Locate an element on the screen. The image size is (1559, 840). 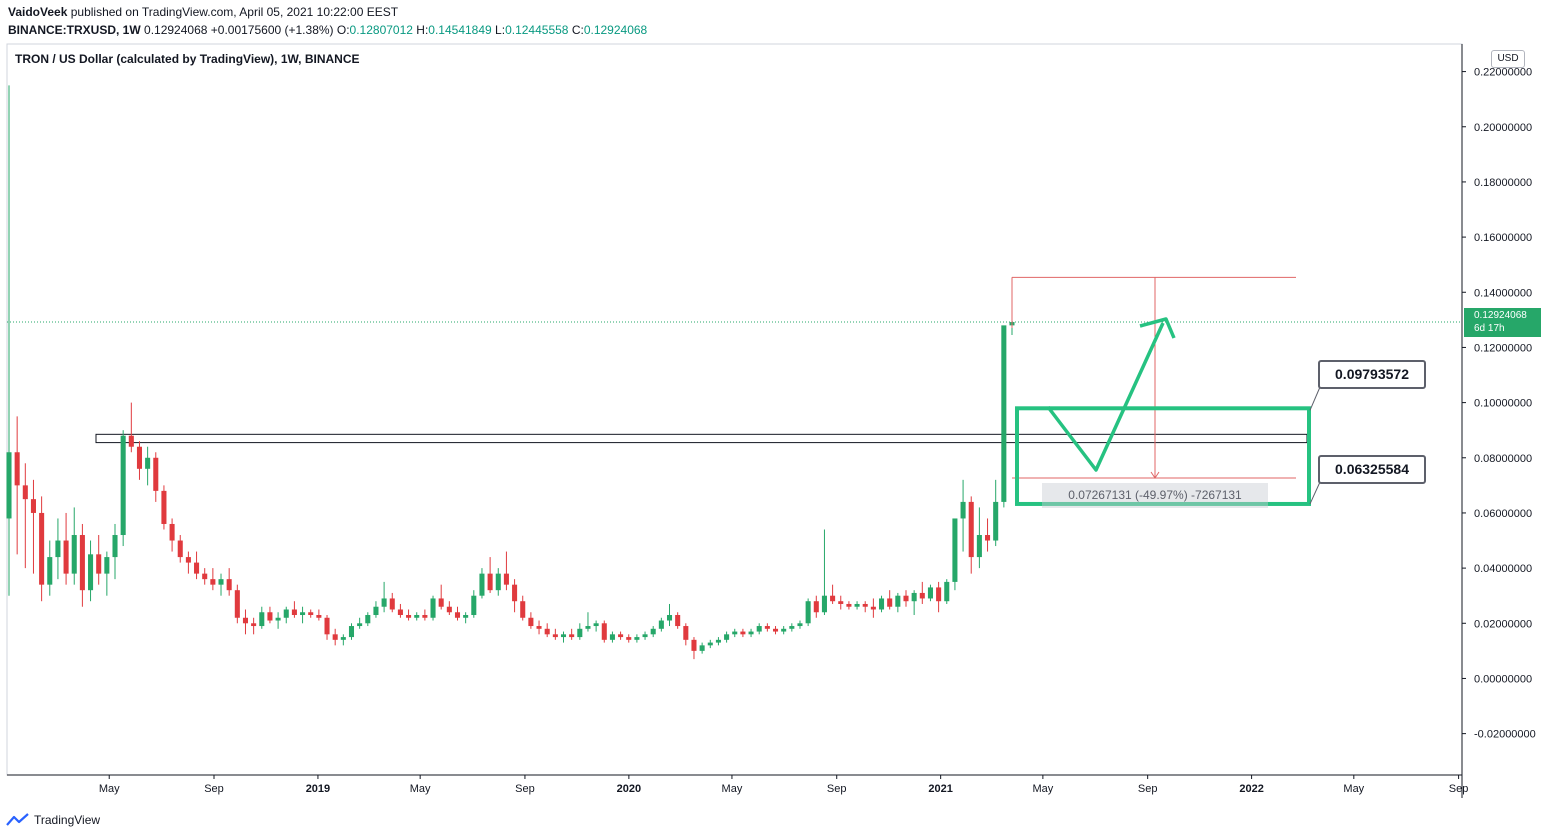
x-tick-label: 2021 is located at coordinates (940, 789).